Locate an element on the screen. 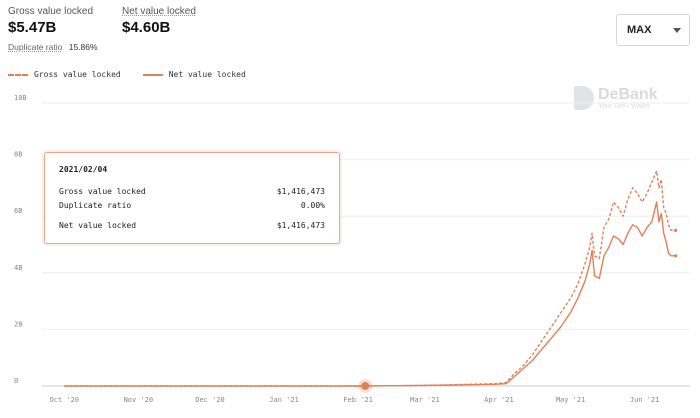  gross-value-label: Gross value locked is located at coordinates (51, 11).